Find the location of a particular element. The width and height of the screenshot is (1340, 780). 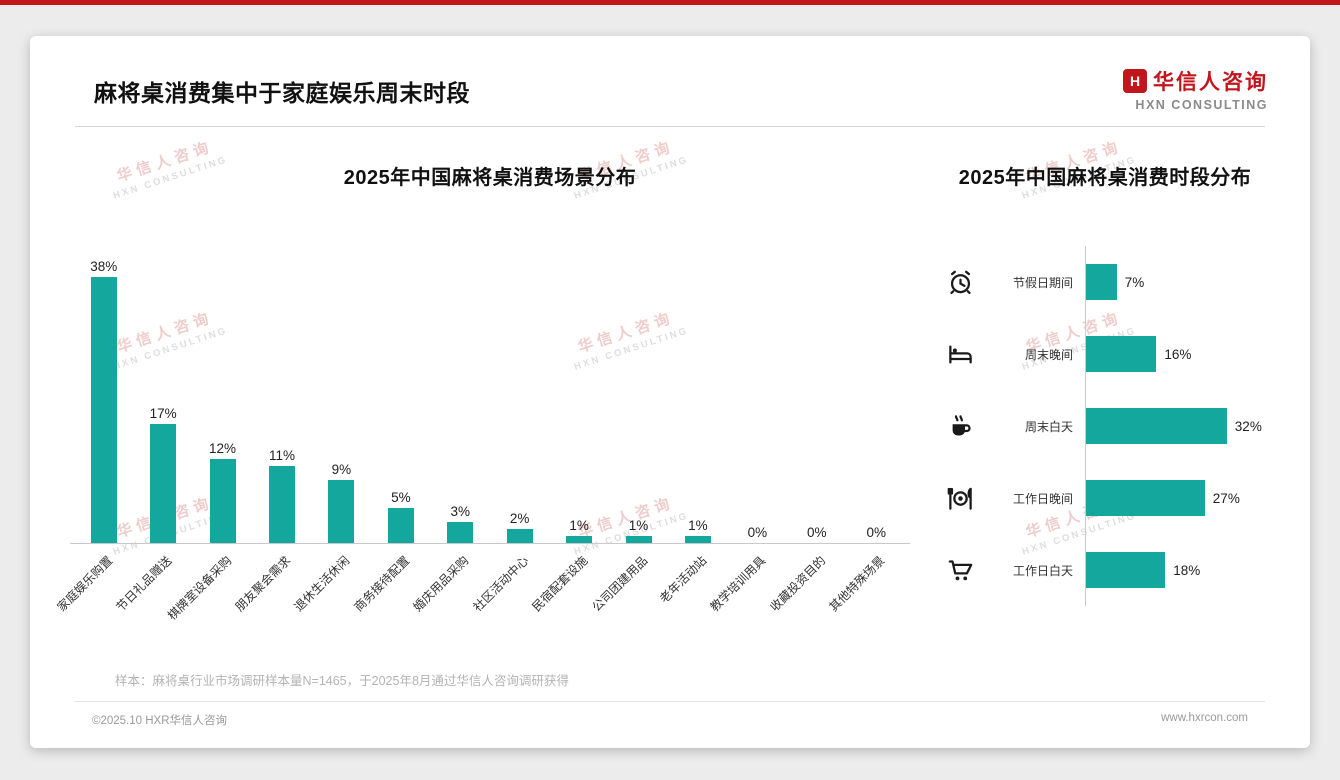

dining-icon is located at coordinates (960, 498).